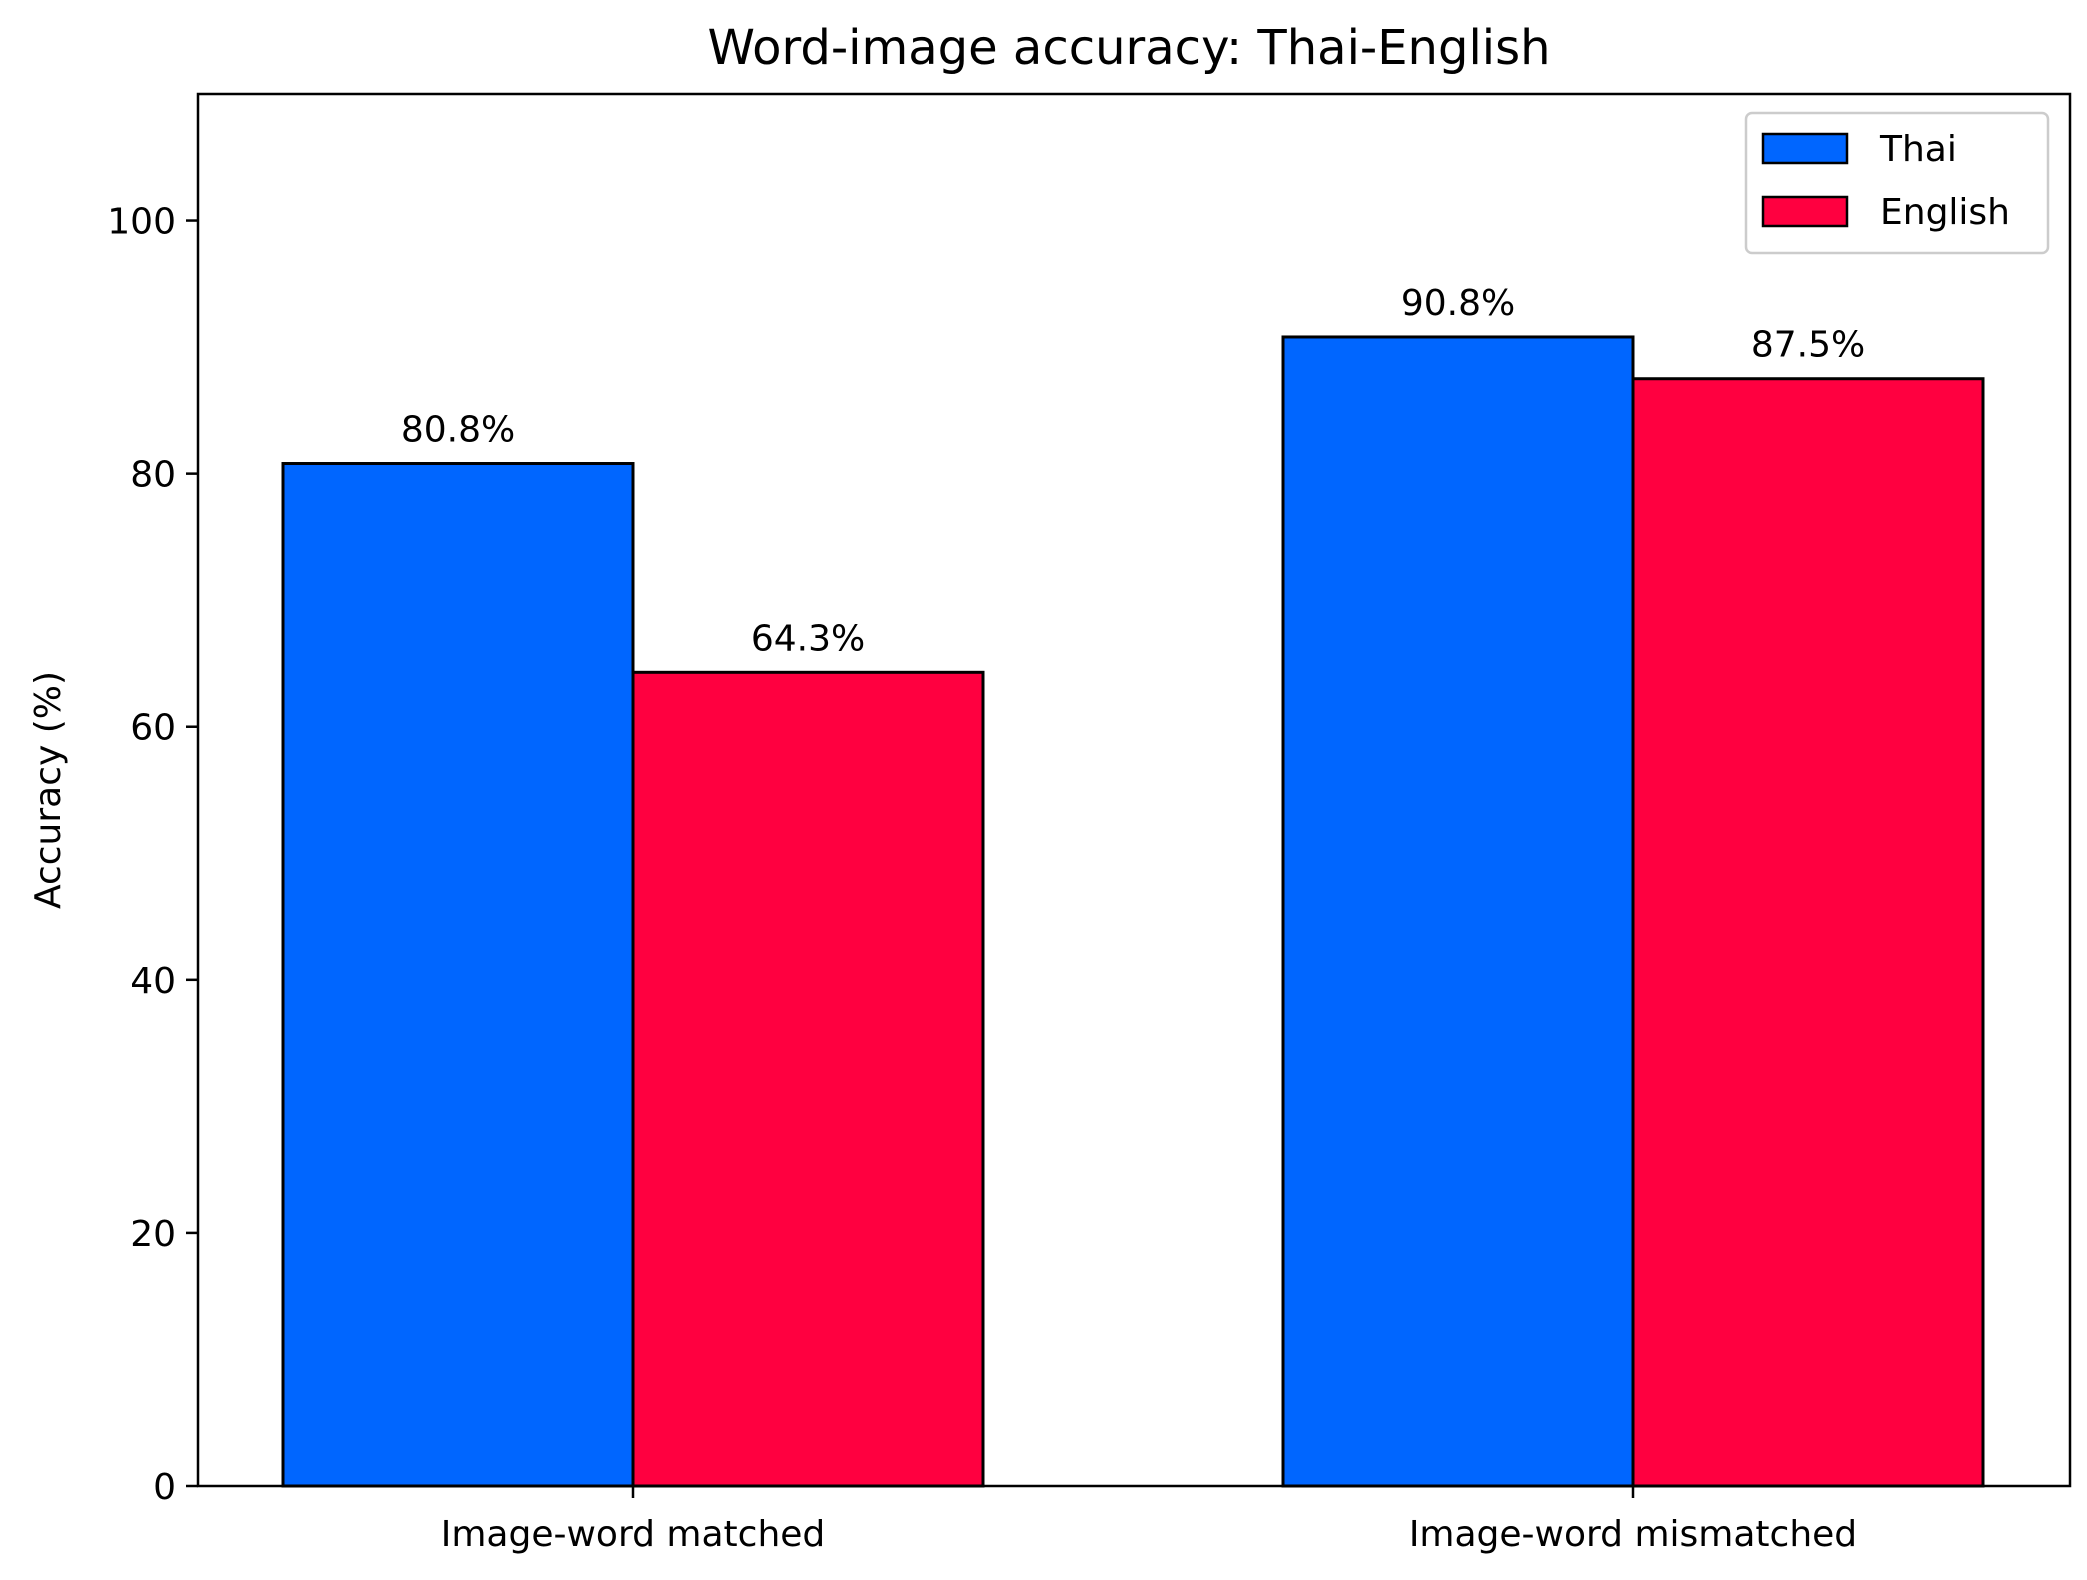  What do you see at coordinates (458, 430) in the screenshot?
I see `bar-value-label: 80.8%` at bounding box center [458, 430].